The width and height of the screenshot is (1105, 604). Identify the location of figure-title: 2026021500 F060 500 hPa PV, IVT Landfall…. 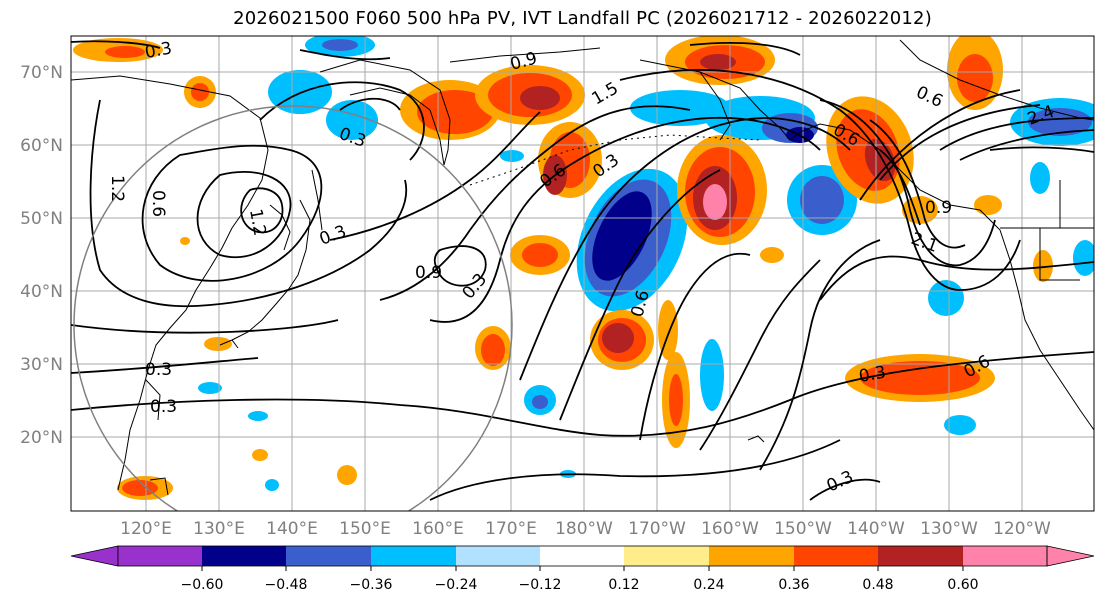
(582, 18).